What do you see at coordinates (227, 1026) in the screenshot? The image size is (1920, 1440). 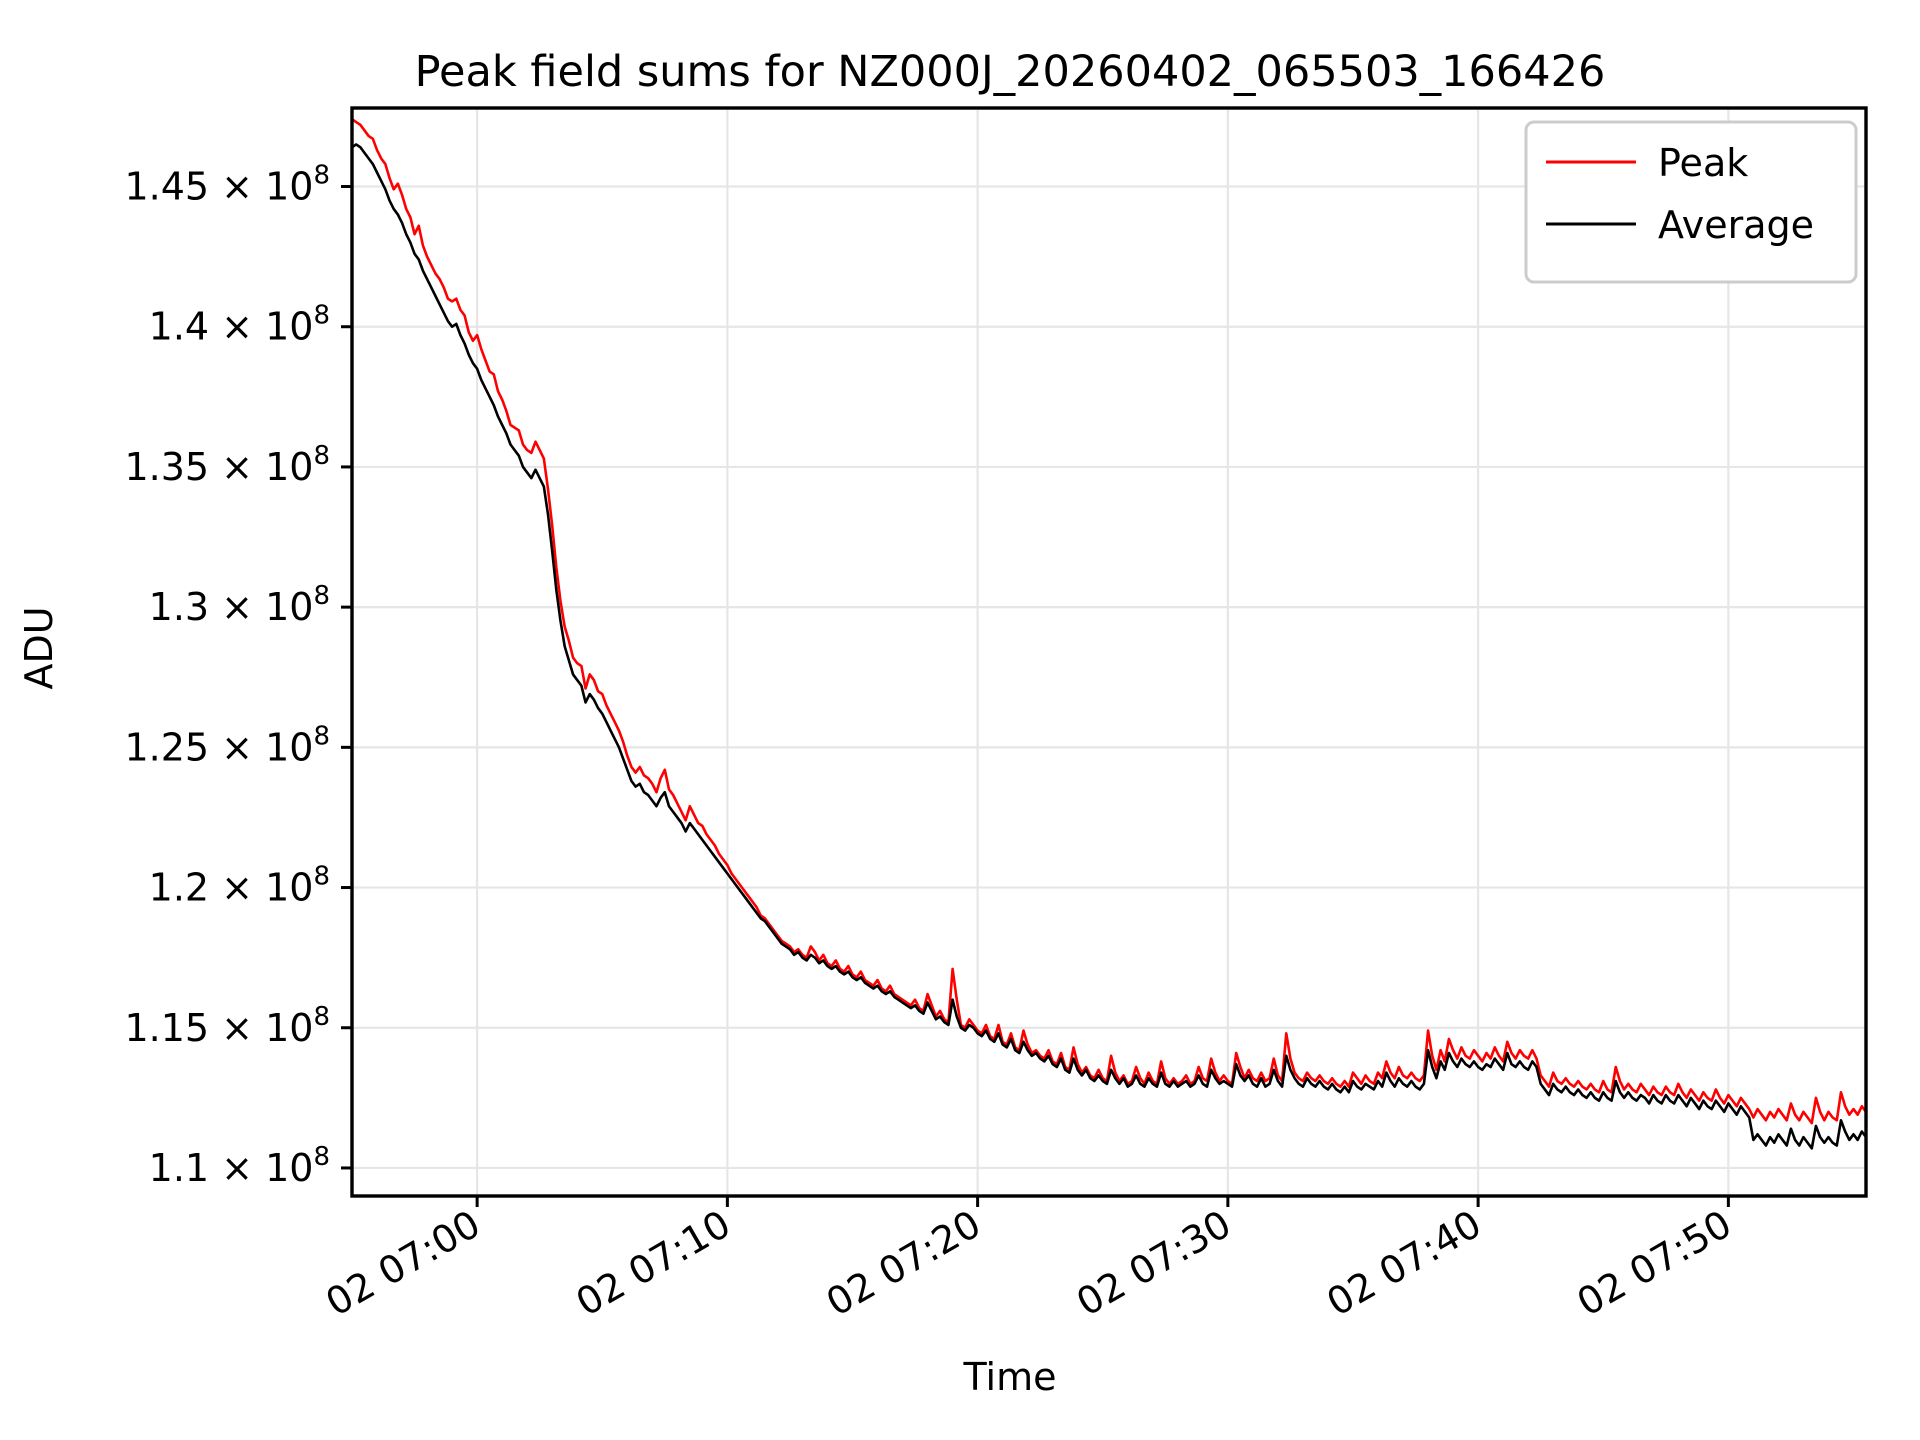 I see `y-tick-label: 1.15 × 108` at bounding box center [227, 1026].